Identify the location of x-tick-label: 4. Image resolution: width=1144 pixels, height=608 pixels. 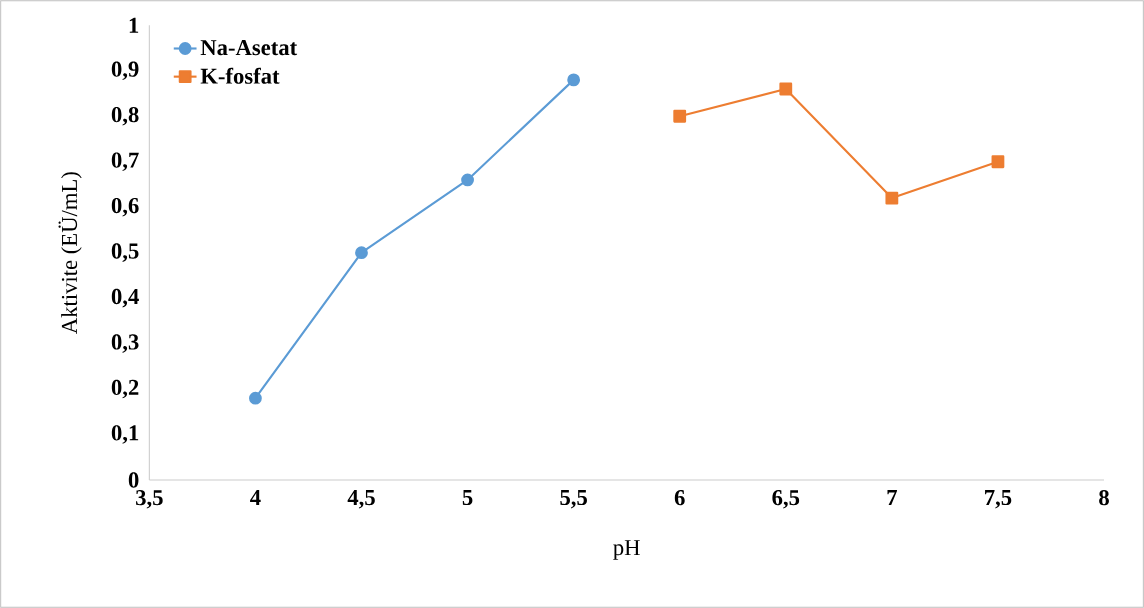
(255, 497).